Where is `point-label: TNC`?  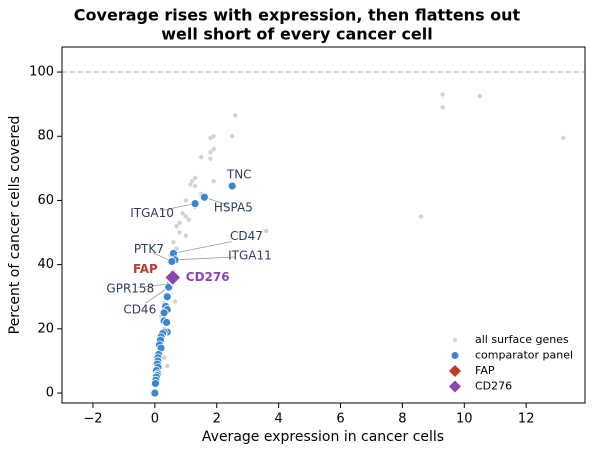
point-label: TNC is located at coordinates (239, 174).